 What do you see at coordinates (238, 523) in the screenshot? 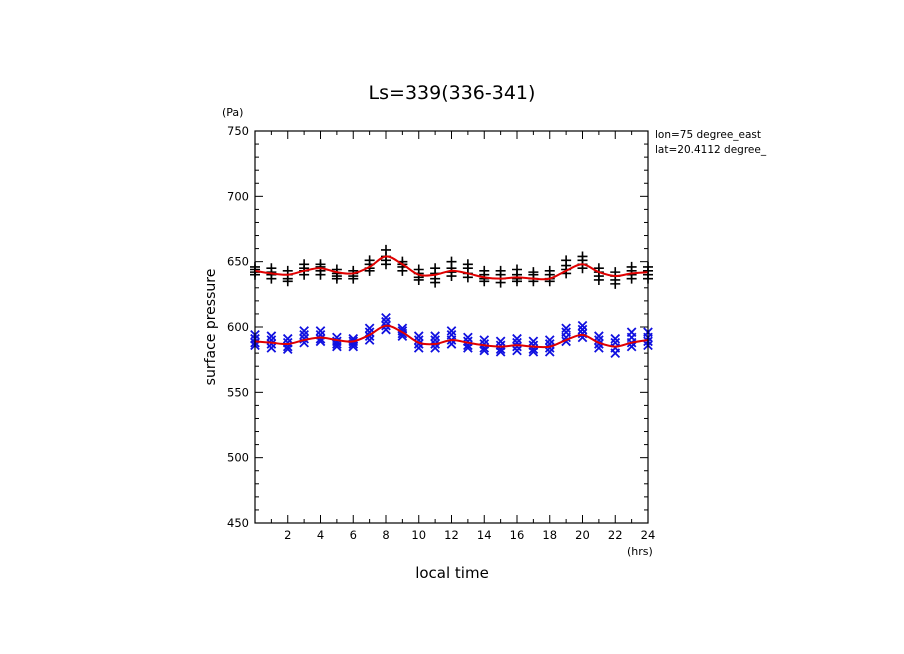
I see `y-tick-label: 450` at bounding box center [238, 523].